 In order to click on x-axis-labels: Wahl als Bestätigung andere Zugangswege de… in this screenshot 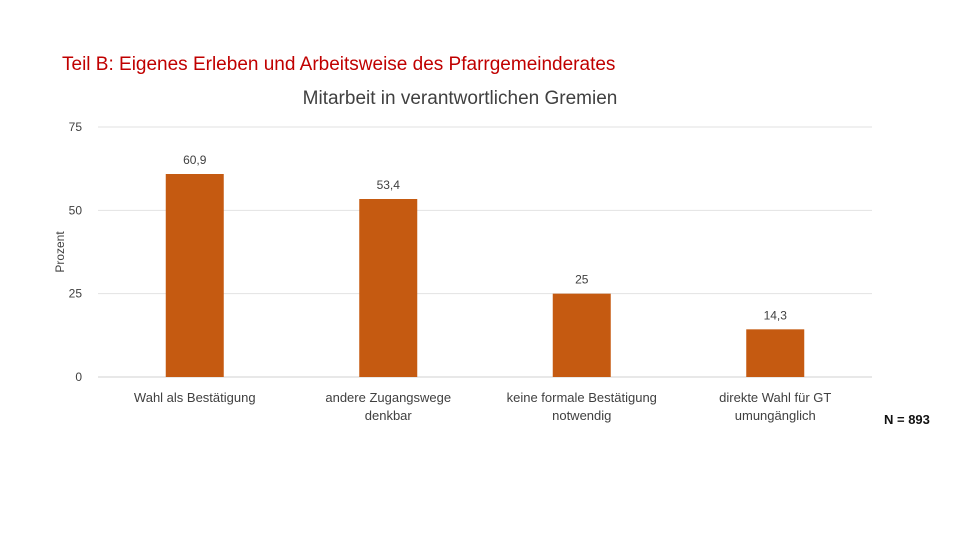, I will do `click(482, 406)`.